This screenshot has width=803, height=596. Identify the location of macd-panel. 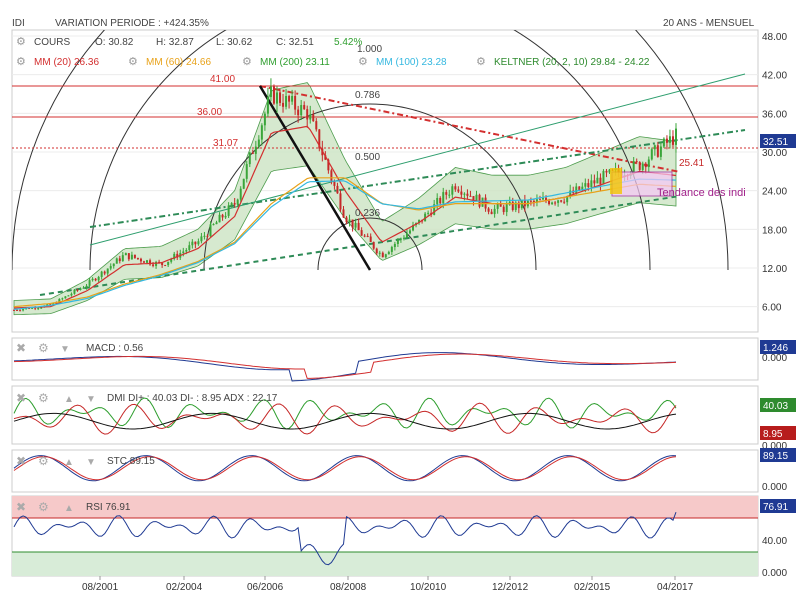
(385, 359).